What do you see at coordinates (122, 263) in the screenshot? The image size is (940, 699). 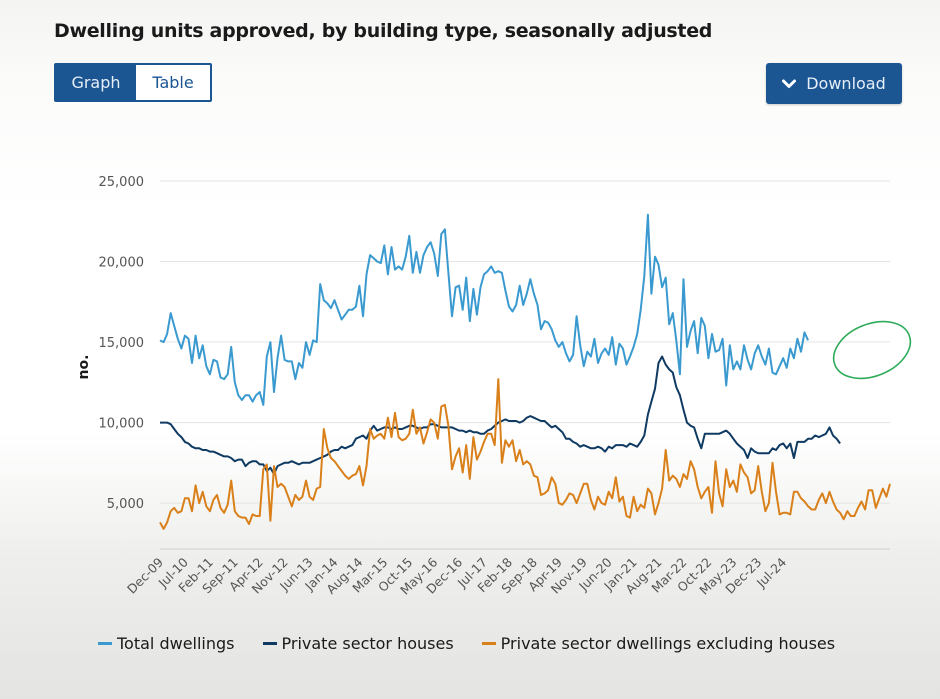 I see `y-tick-label: 20,000` at bounding box center [122, 263].